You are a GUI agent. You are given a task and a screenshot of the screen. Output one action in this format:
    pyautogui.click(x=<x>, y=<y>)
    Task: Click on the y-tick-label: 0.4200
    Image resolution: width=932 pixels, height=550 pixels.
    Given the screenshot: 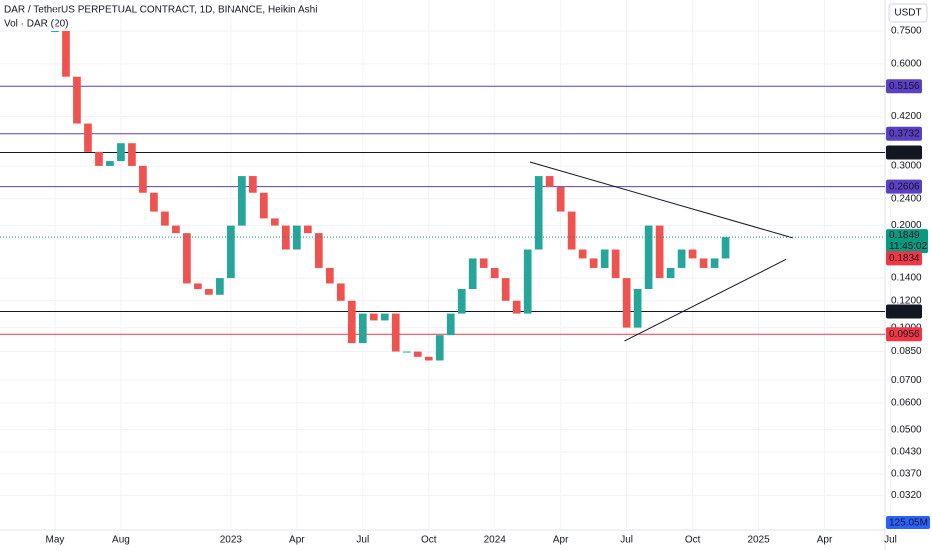 What is the action you would take?
    pyautogui.click(x=906, y=116)
    